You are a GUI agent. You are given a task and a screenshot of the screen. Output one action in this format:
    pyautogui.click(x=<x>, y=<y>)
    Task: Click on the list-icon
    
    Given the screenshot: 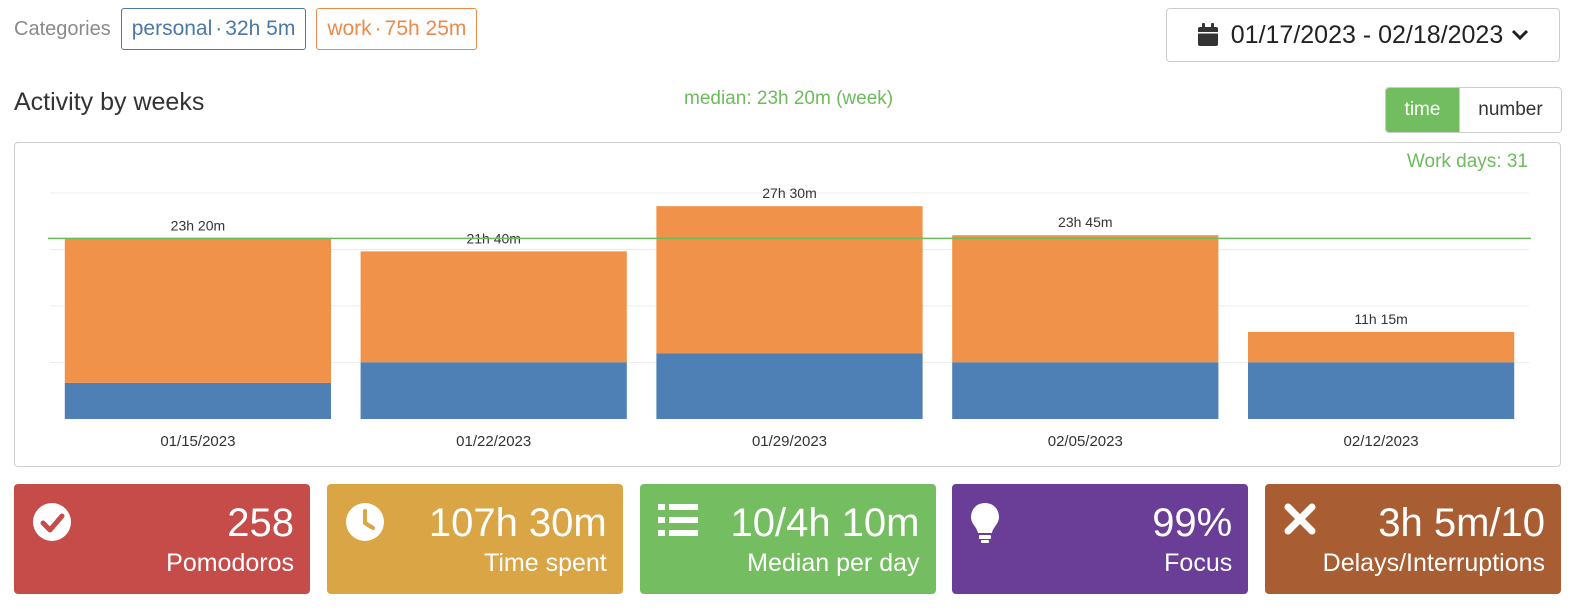 What is the action you would take?
    pyautogui.click(x=677, y=520)
    